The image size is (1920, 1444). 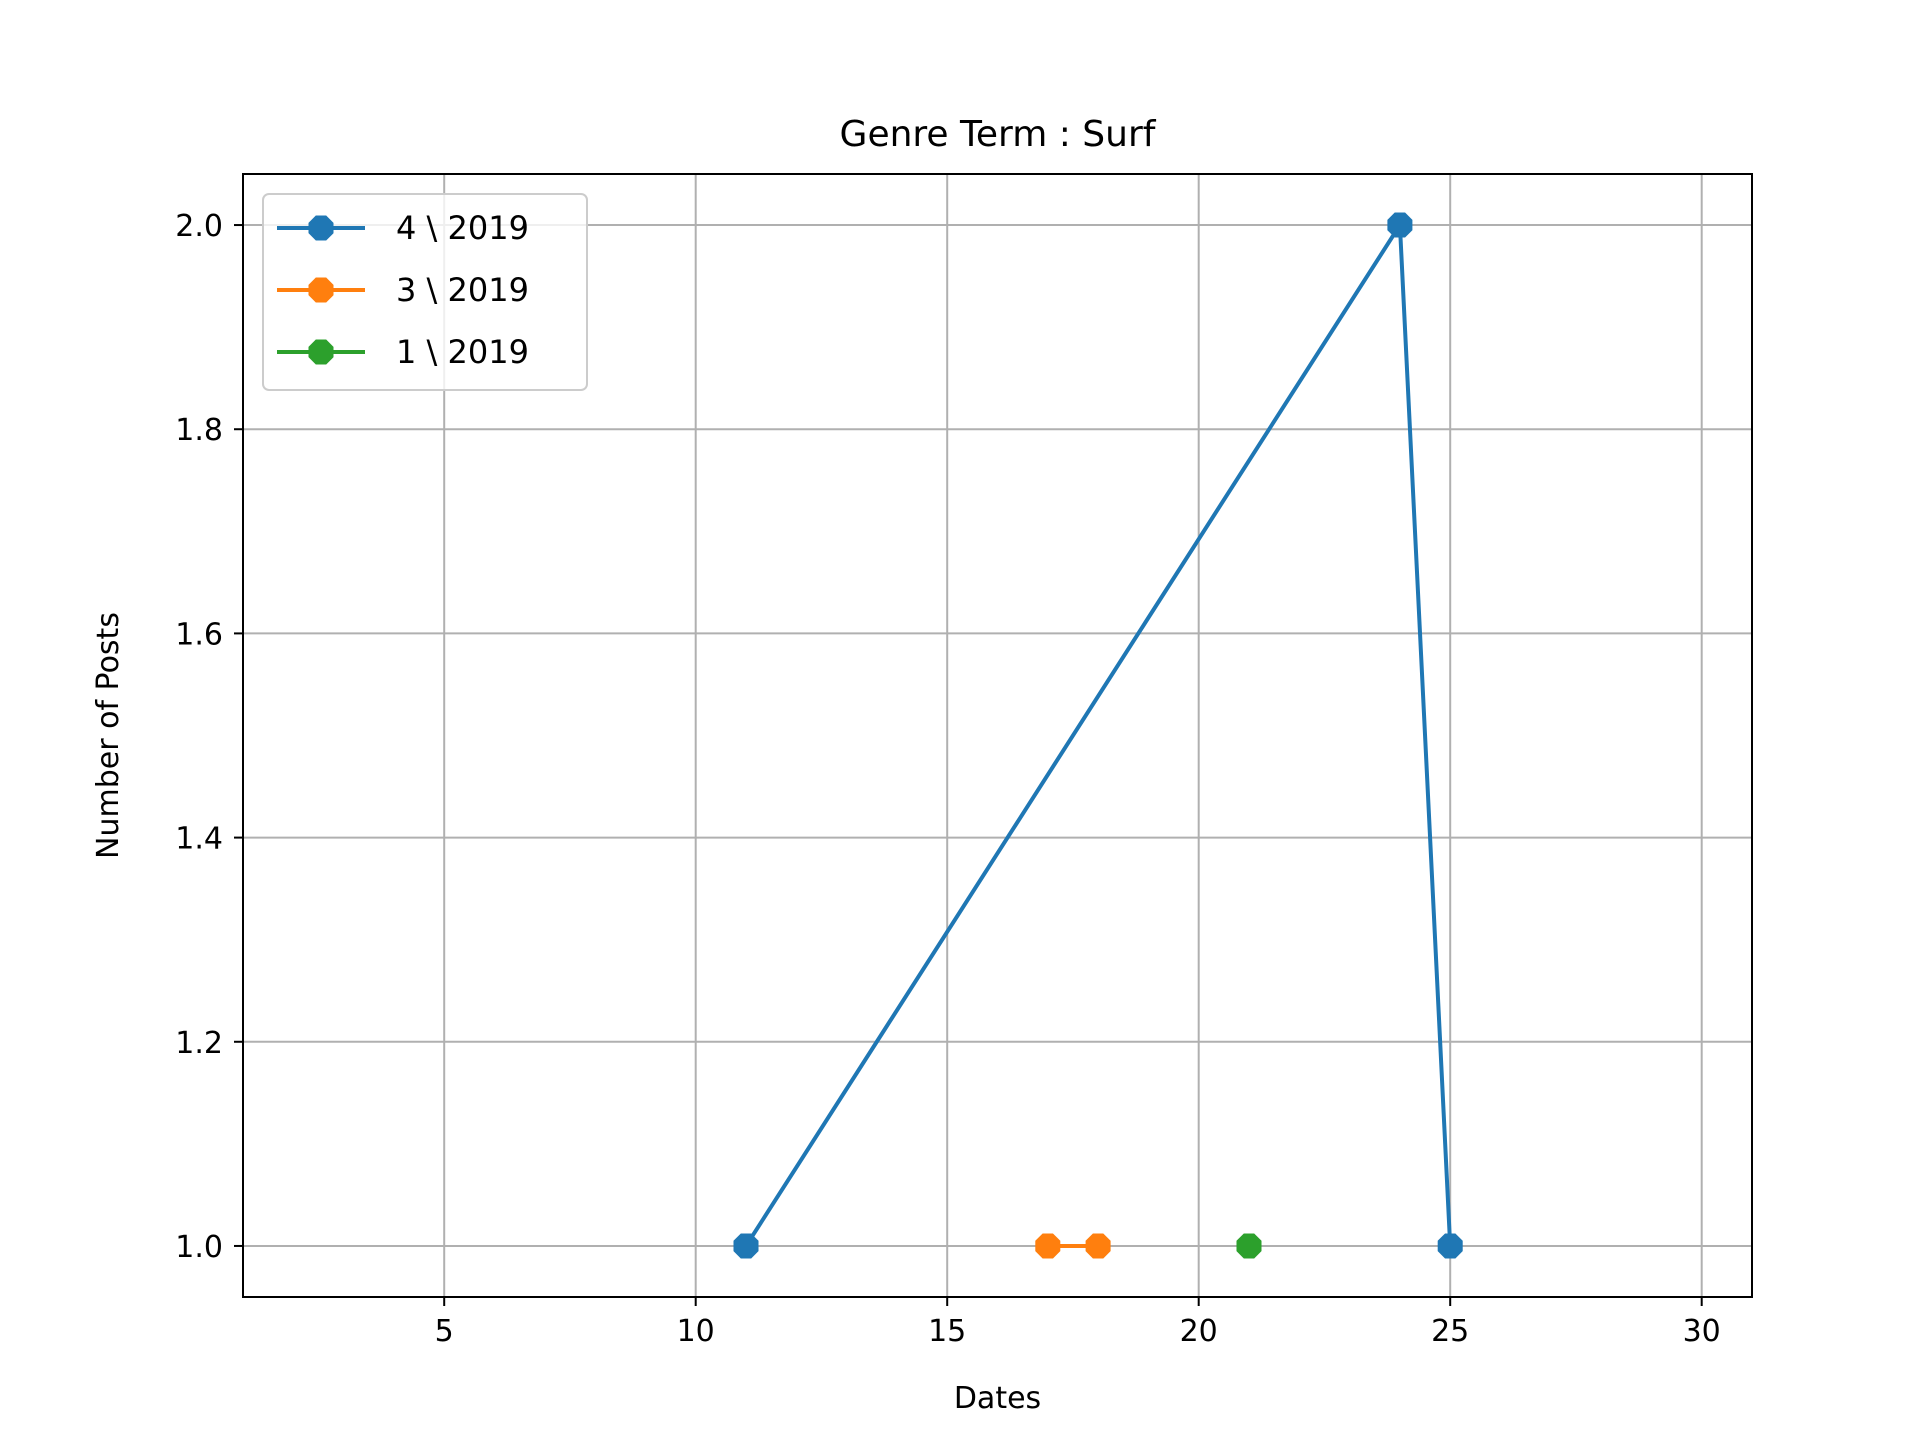 What do you see at coordinates (199, 430) in the screenshot?
I see `y-tick-label: 1.8` at bounding box center [199, 430].